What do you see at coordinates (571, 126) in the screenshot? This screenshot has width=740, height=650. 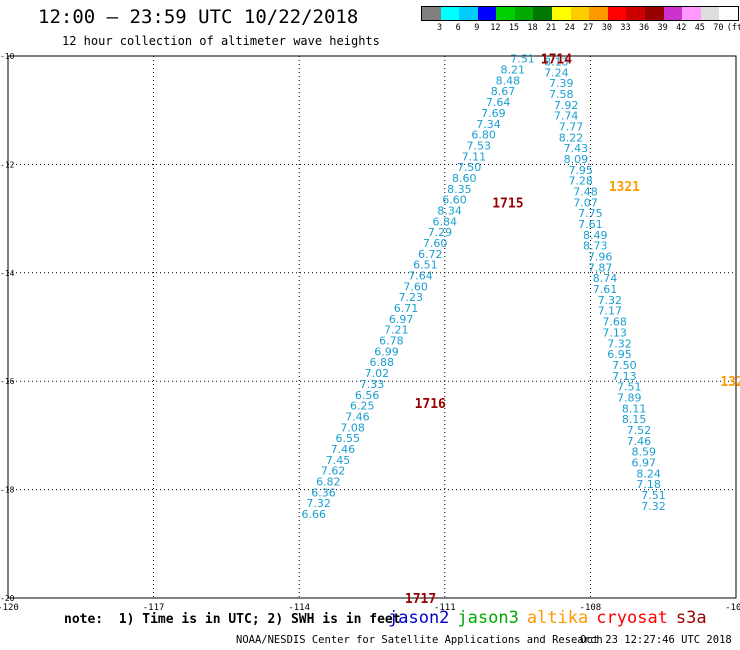 I see `wave-height-value: 7.77` at bounding box center [571, 126].